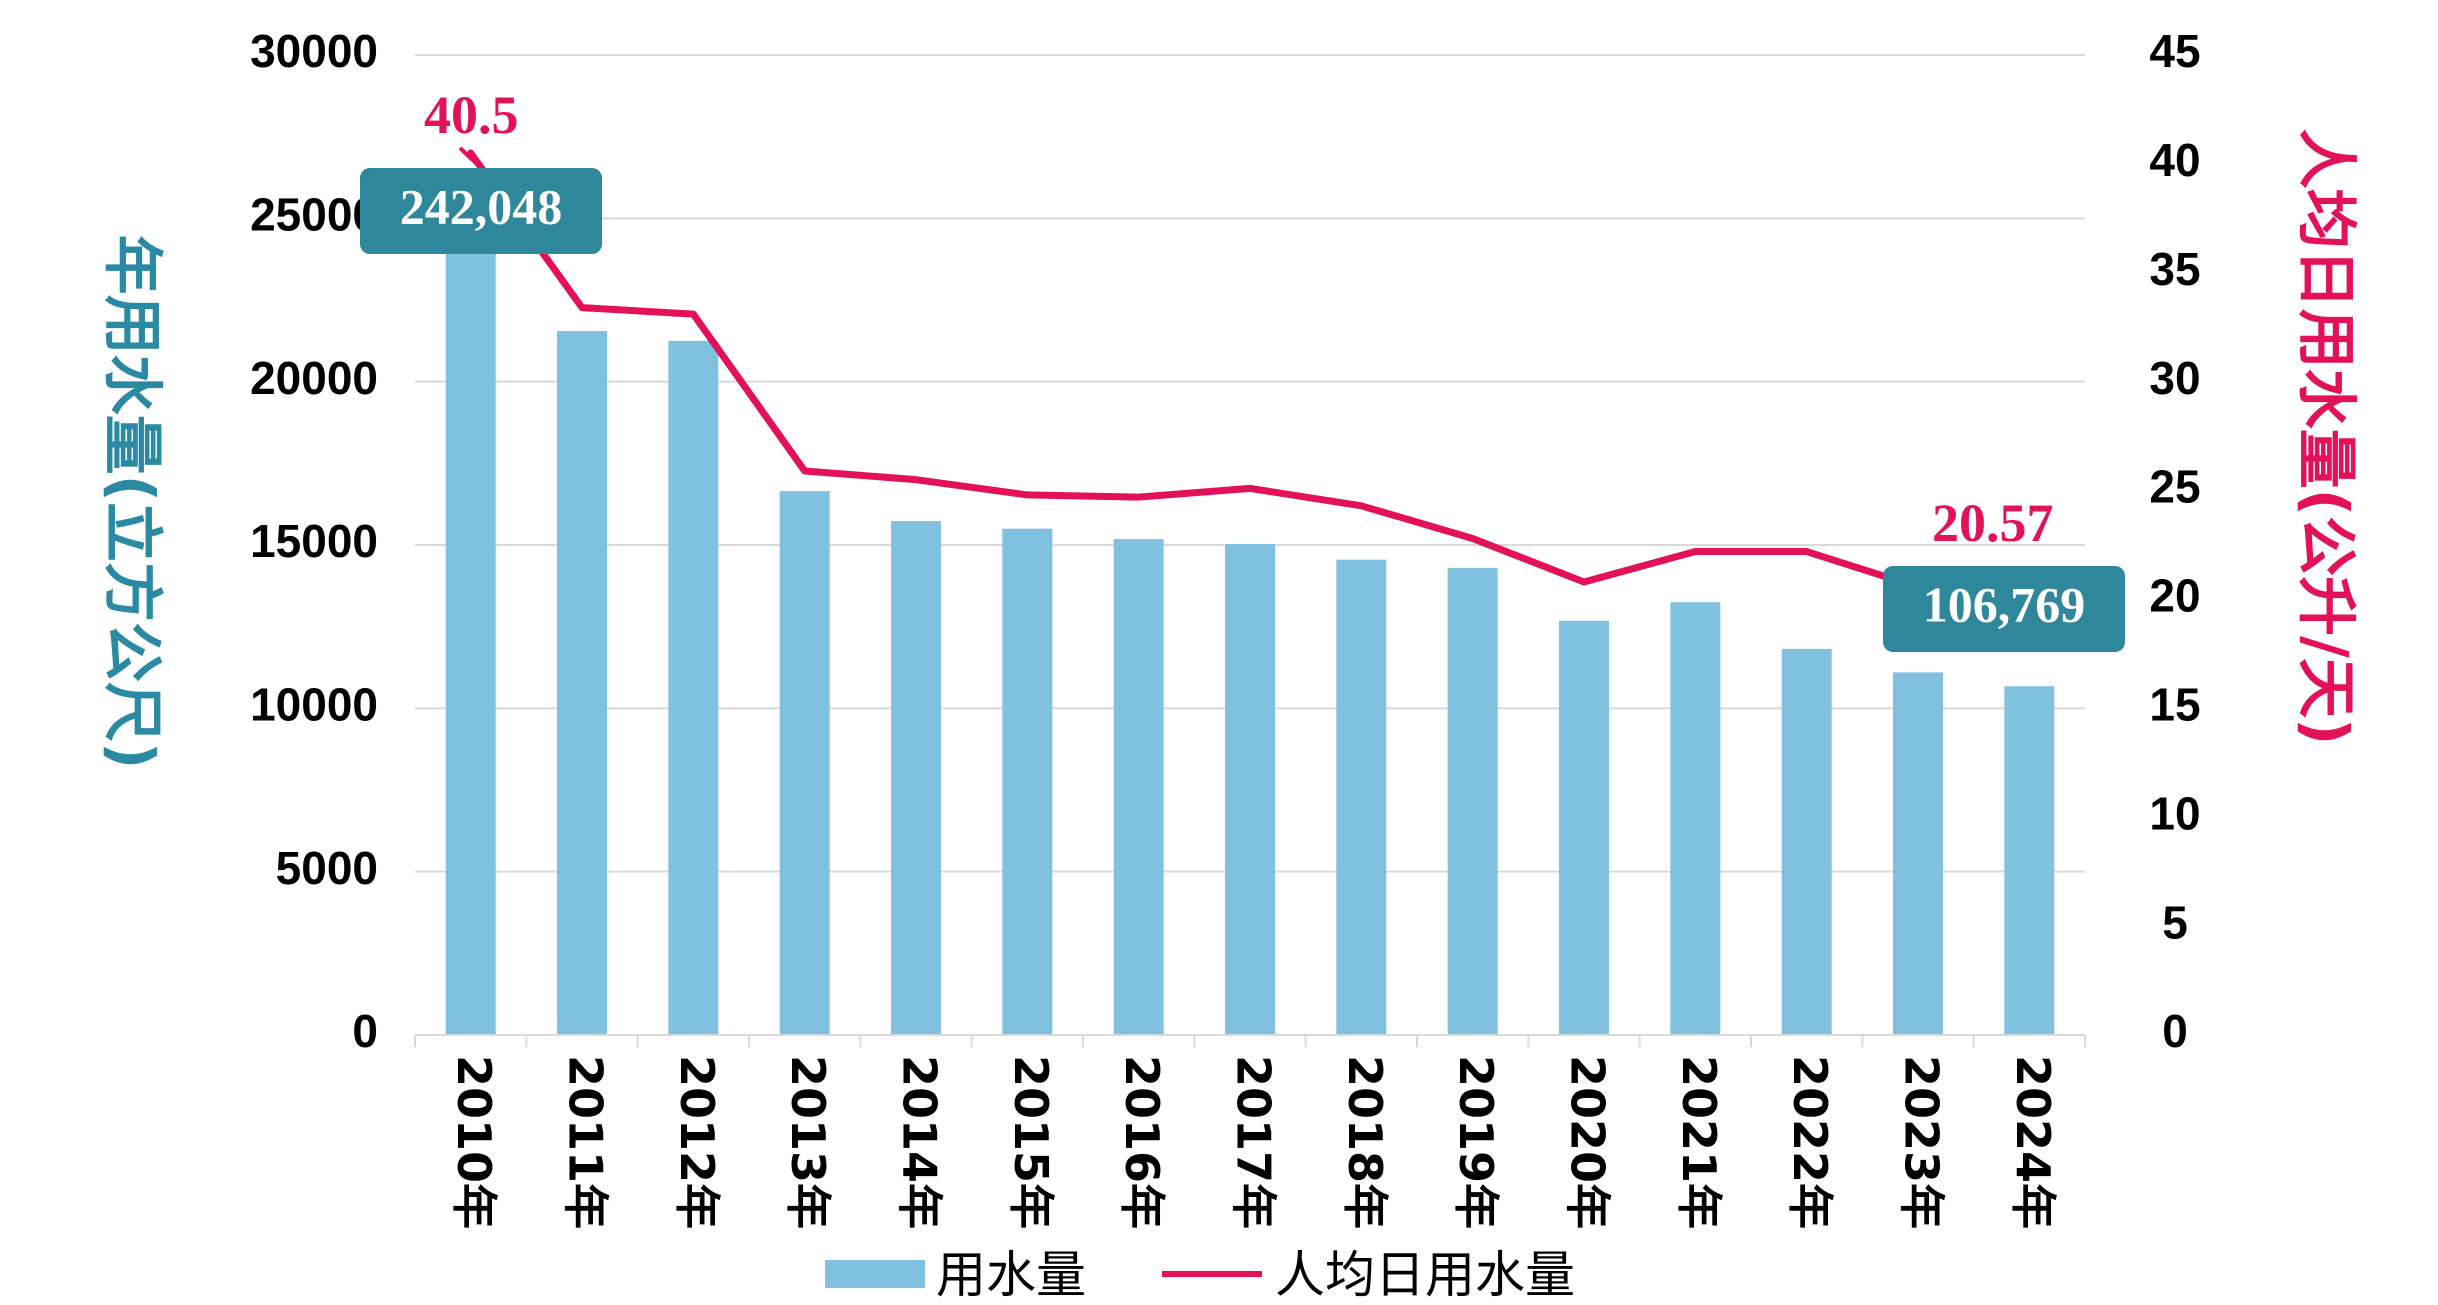 This screenshot has height=1305, width=2438. Describe the element at coordinates (2174, 160) in the screenshot. I see `right-y-tick-label: 40` at that location.